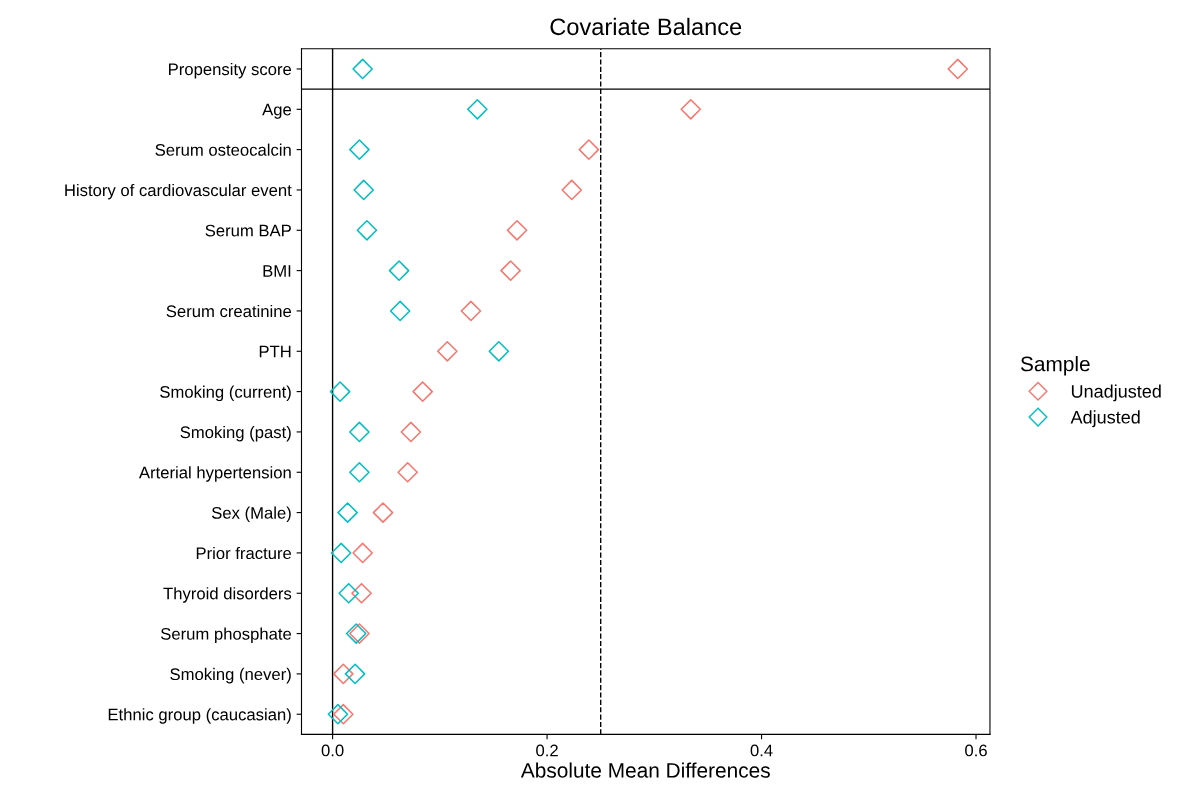 The height and width of the screenshot is (800, 1187). Describe the element at coordinates (277, 111) in the screenshot. I see `y-tick-label: Age` at that location.